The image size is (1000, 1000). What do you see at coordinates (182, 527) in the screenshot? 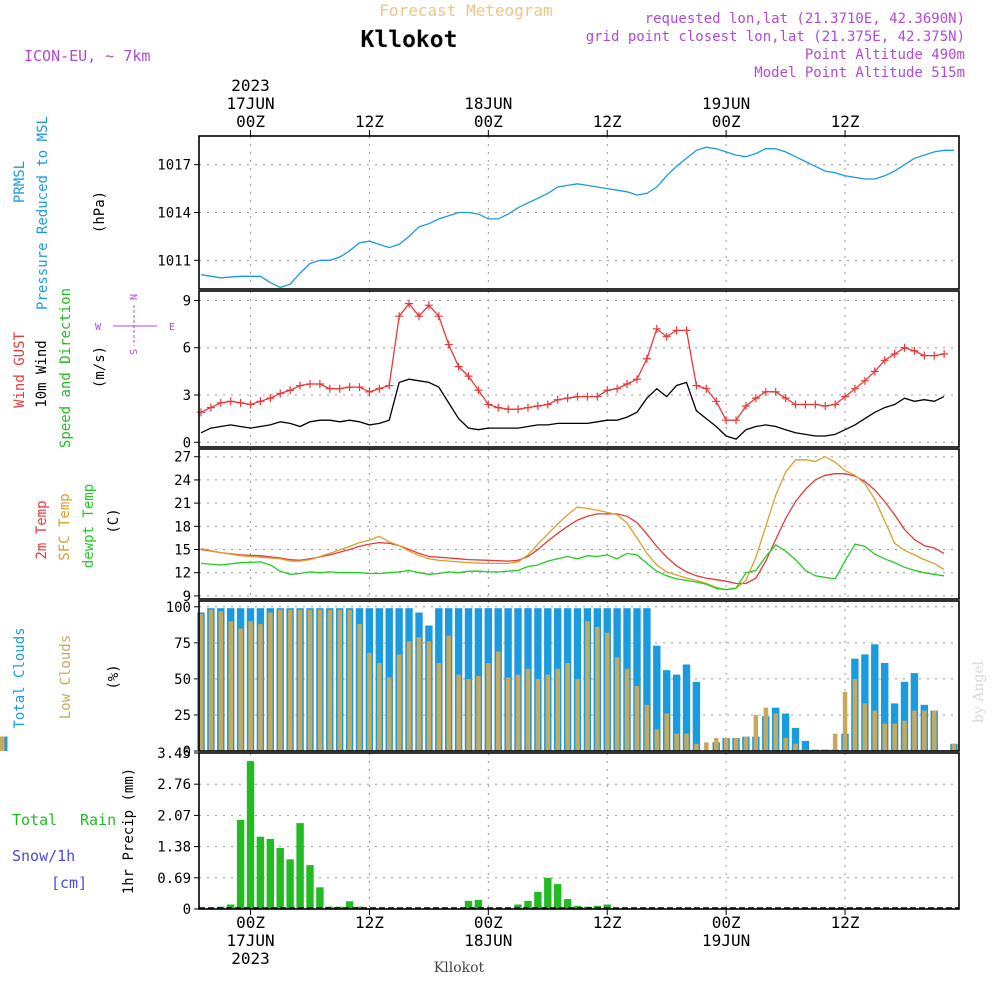
I see `y-tick-label: 18` at bounding box center [182, 527].